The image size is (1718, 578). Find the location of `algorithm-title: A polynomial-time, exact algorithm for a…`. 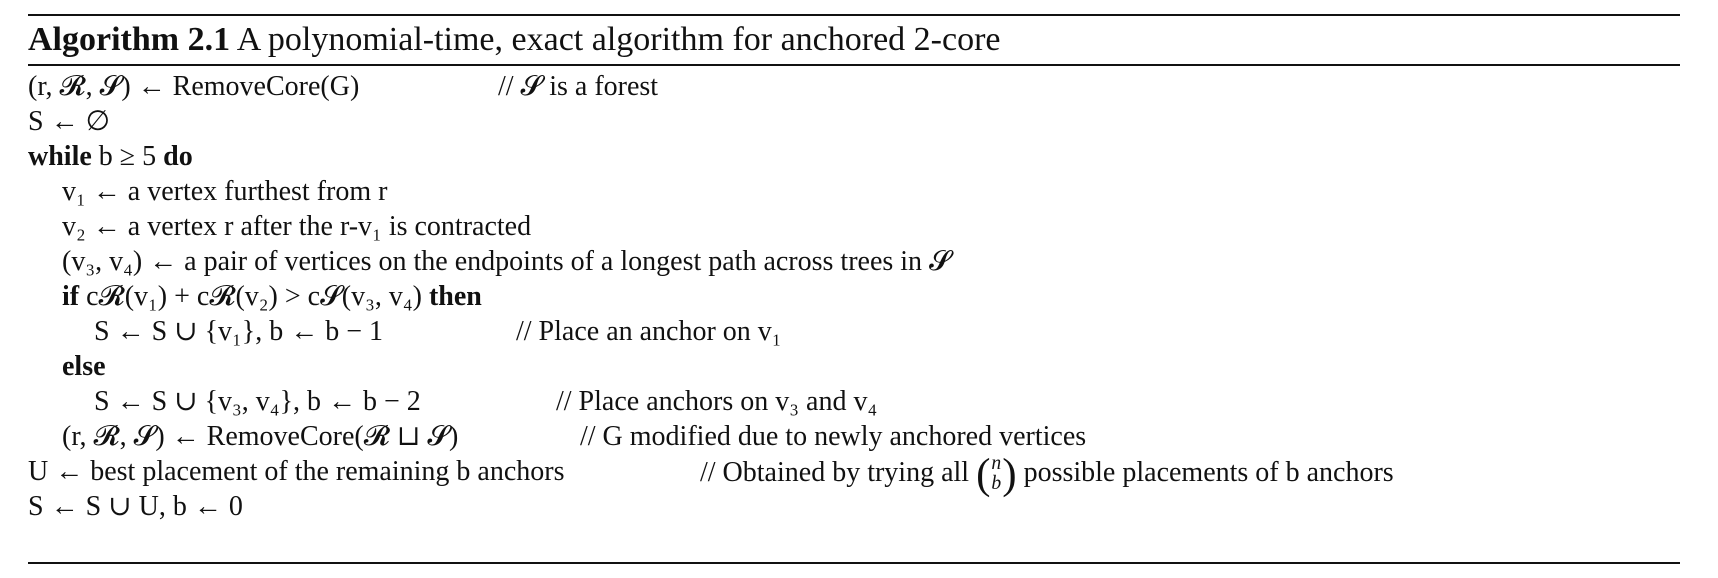

algorithm-title: A polynomial-time, exact algorithm for a… is located at coordinates (618, 39).